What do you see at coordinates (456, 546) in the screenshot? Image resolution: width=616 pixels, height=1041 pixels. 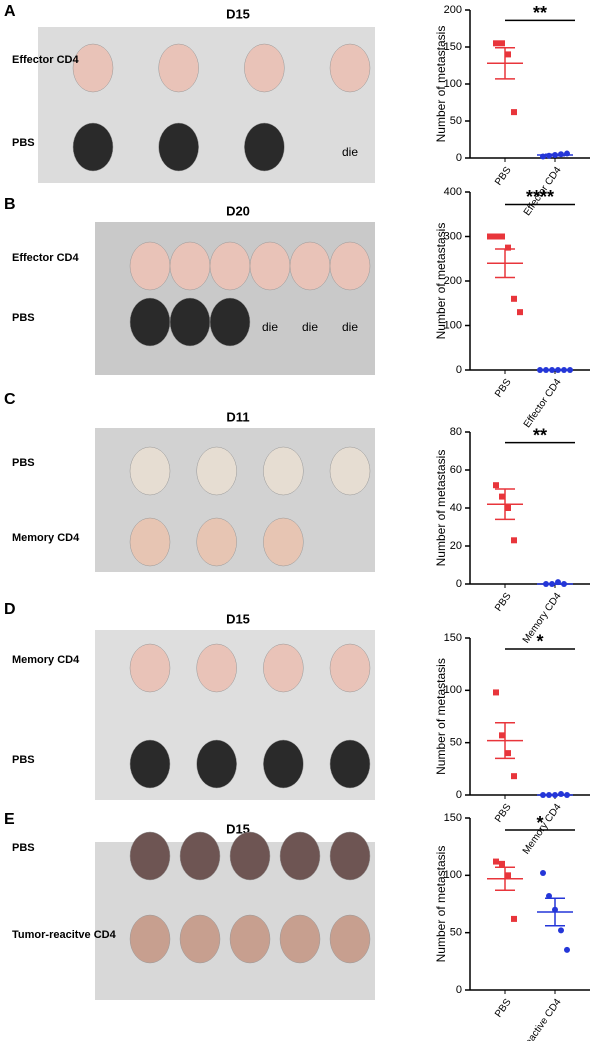 I see `y-tick-label: 20` at bounding box center [456, 546].